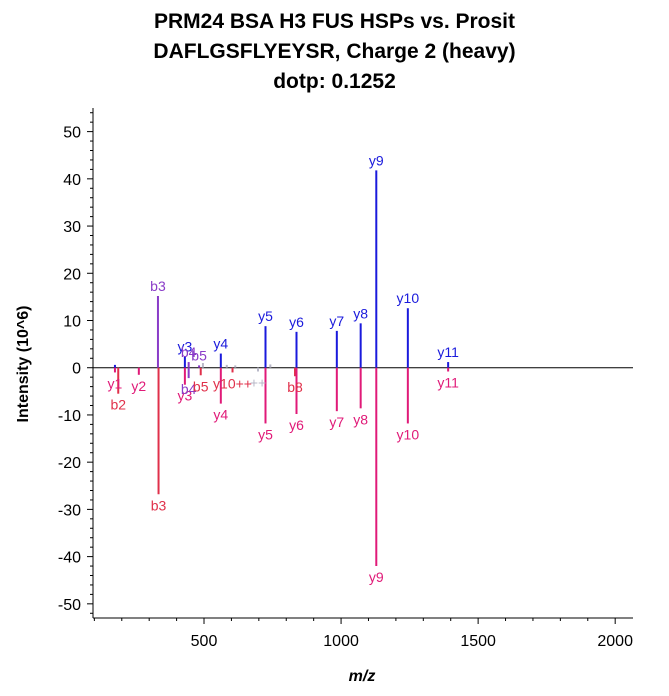 Image resolution: width=669 pixels, height=696 pixels. What do you see at coordinates (72, 274) in the screenshot?
I see `y-tick-label: 20` at bounding box center [72, 274].